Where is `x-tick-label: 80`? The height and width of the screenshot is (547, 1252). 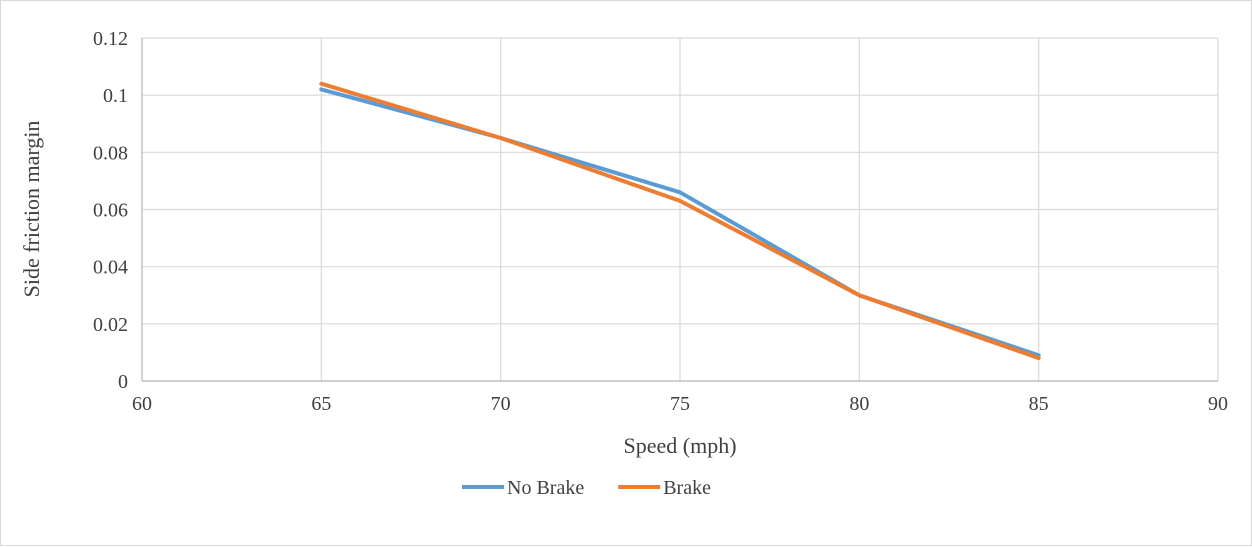 x-tick-label: 80 is located at coordinates (859, 404).